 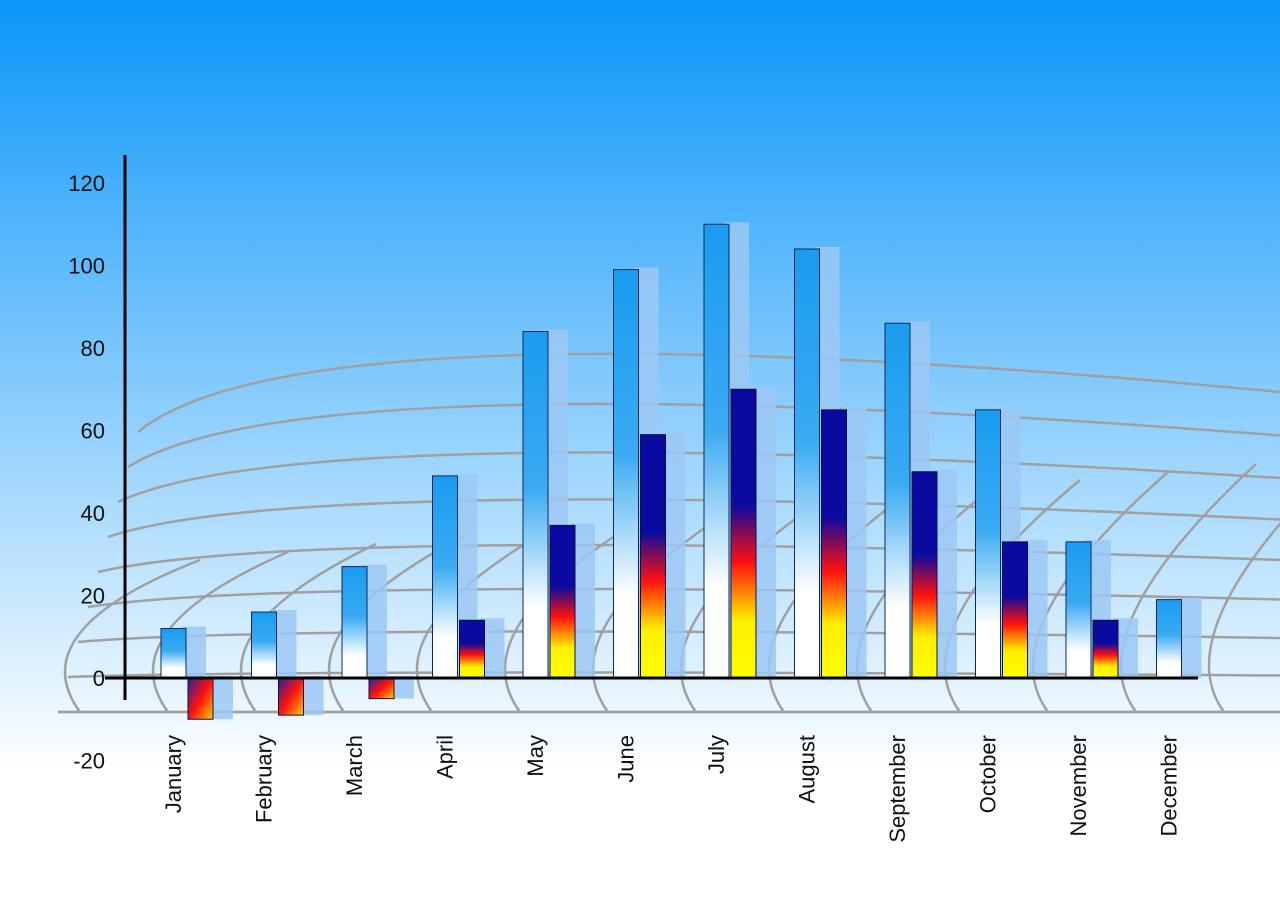 I want to click on bar-series-1-june, so click(x=626, y=474).